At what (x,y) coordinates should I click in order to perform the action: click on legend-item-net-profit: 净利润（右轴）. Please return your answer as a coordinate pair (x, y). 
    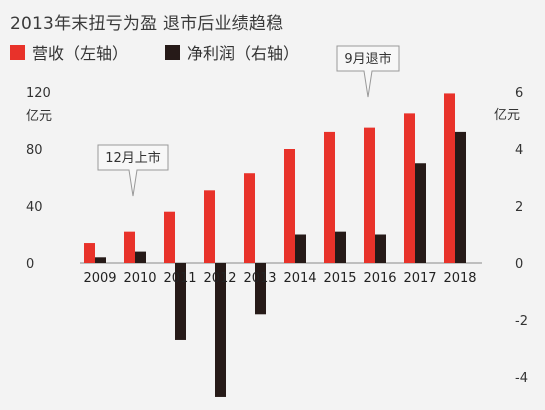
    Looking at the image, I should click on (232, 52).